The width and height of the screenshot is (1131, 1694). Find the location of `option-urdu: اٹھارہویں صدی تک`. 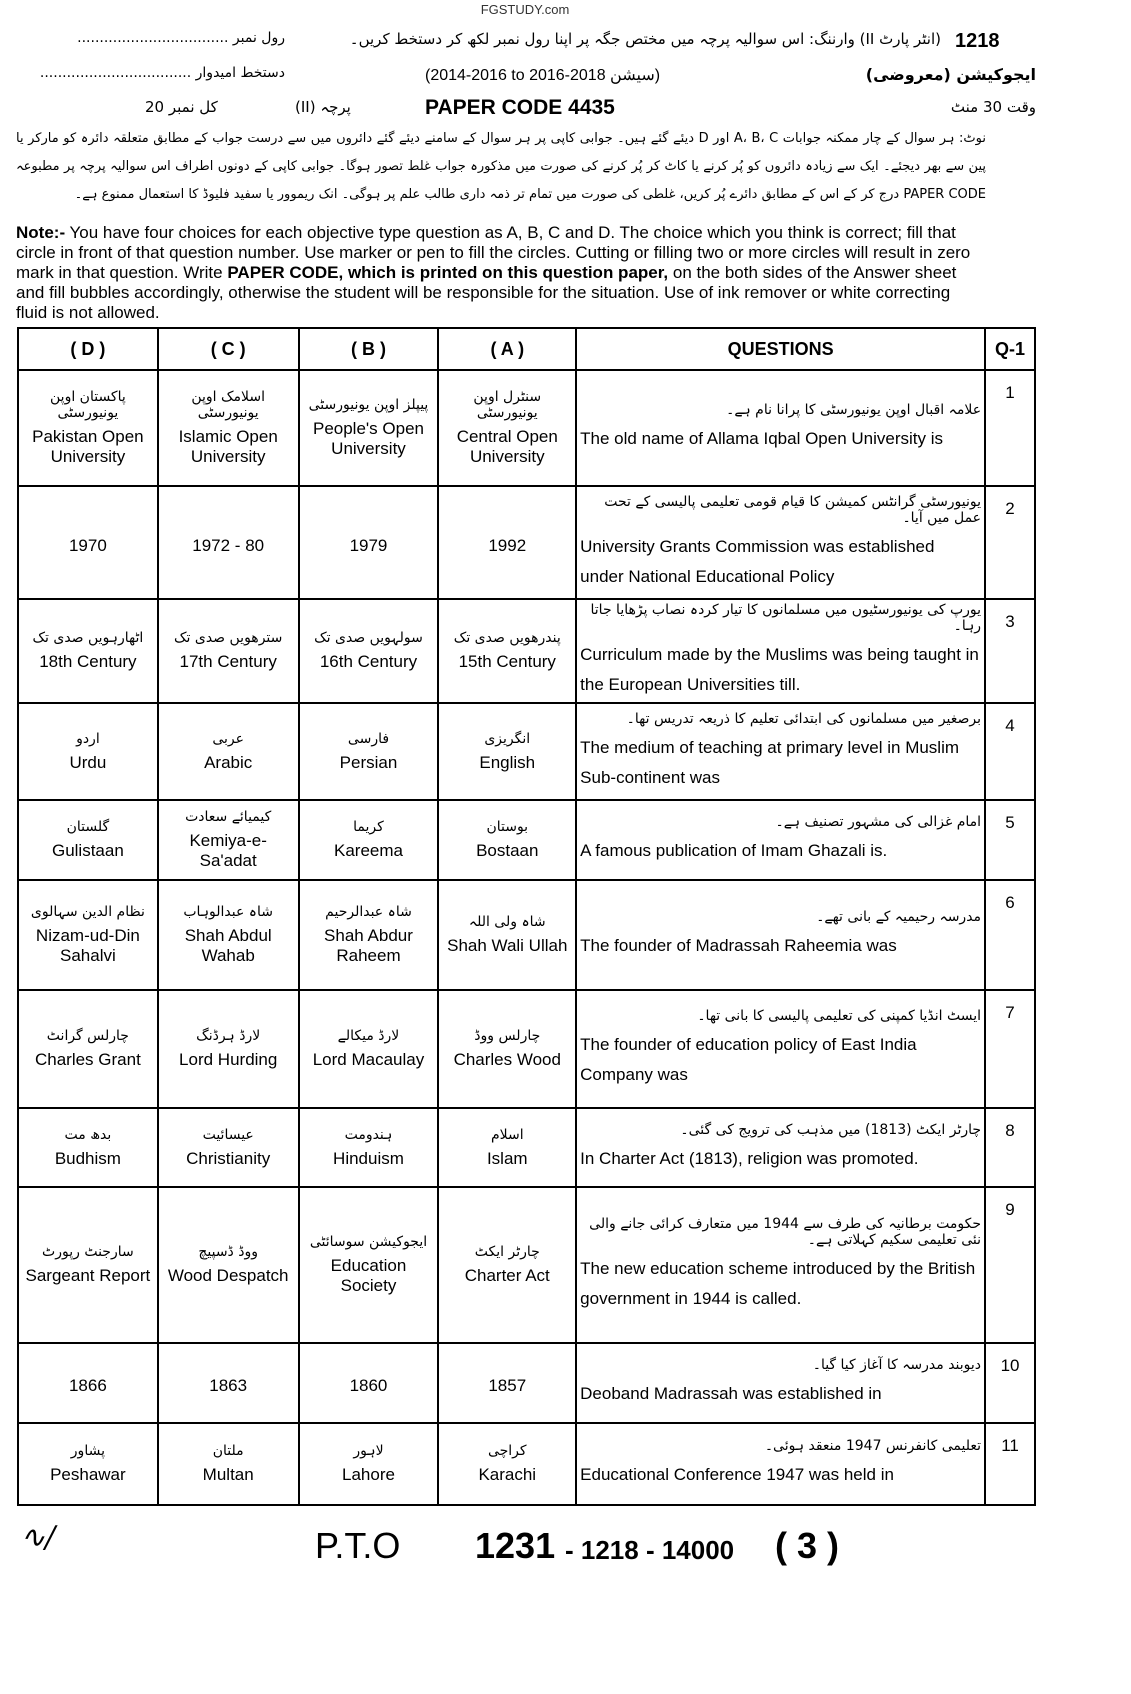

option-urdu: اٹھارہویں صدی تک is located at coordinates (88, 638).